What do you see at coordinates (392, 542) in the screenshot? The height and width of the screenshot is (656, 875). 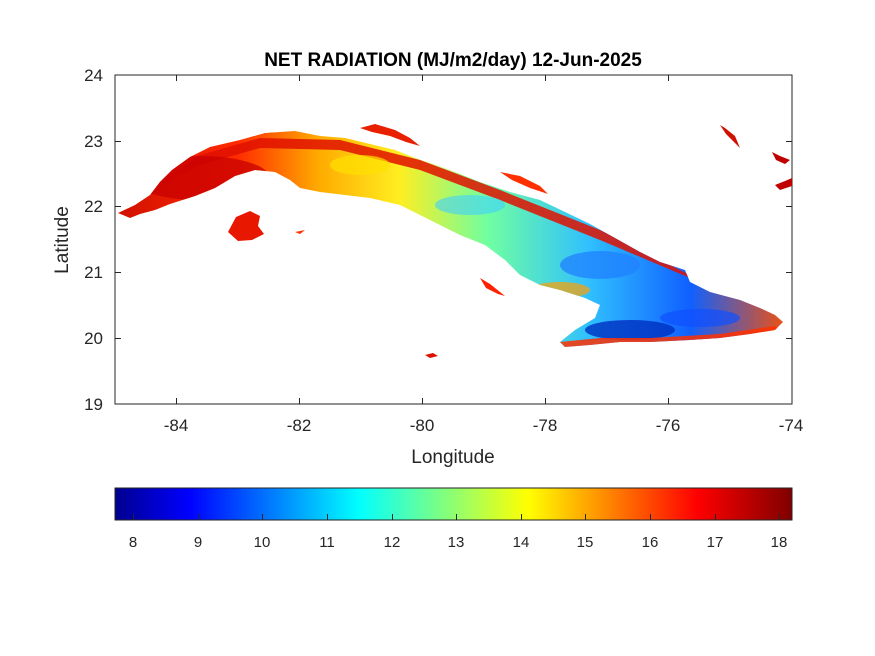 I see `colorbar-tick-label: 12` at bounding box center [392, 542].